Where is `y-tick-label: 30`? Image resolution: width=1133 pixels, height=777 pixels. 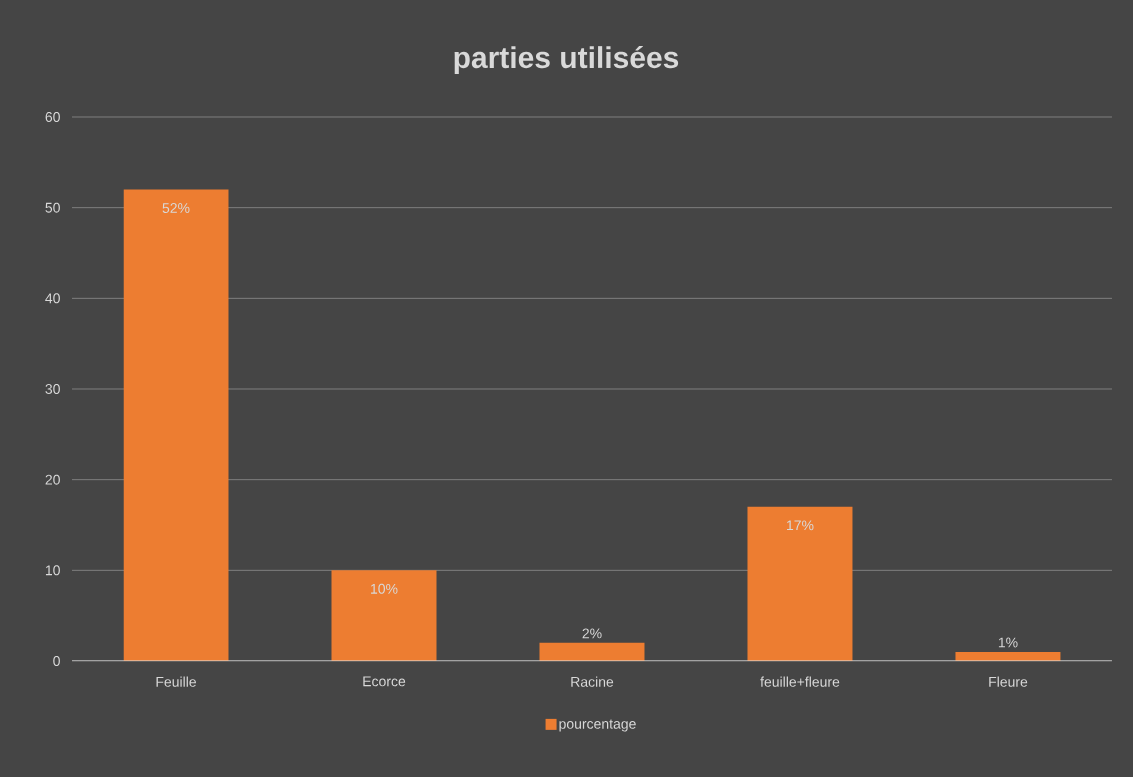
y-tick-label: 30 is located at coordinates (52, 389).